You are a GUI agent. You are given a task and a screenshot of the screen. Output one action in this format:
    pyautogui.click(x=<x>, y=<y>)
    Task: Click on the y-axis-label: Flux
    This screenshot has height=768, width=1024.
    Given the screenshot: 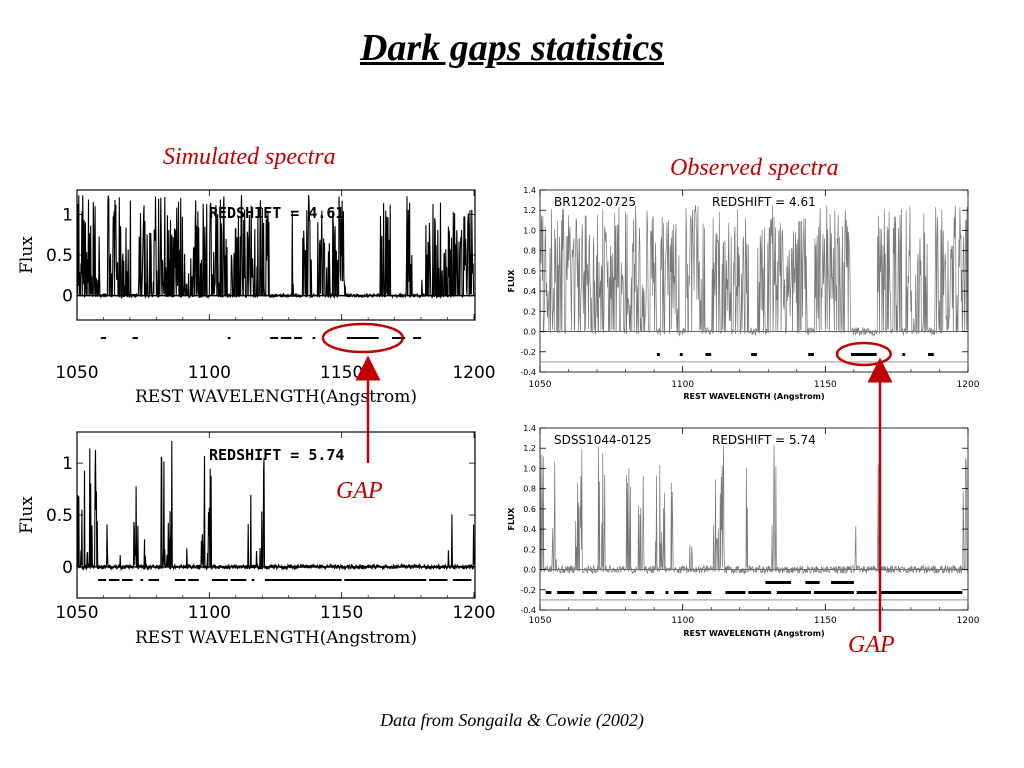 What is the action you would take?
    pyautogui.click(x=27, y=515)
    